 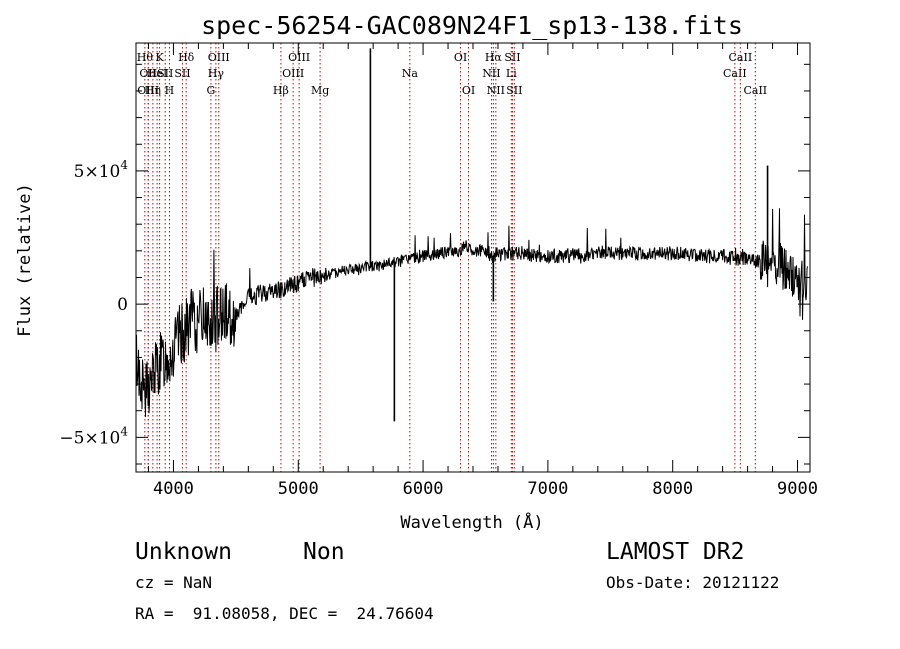 I want to click on line-marker-label: Li, so click(x=511, y=73).